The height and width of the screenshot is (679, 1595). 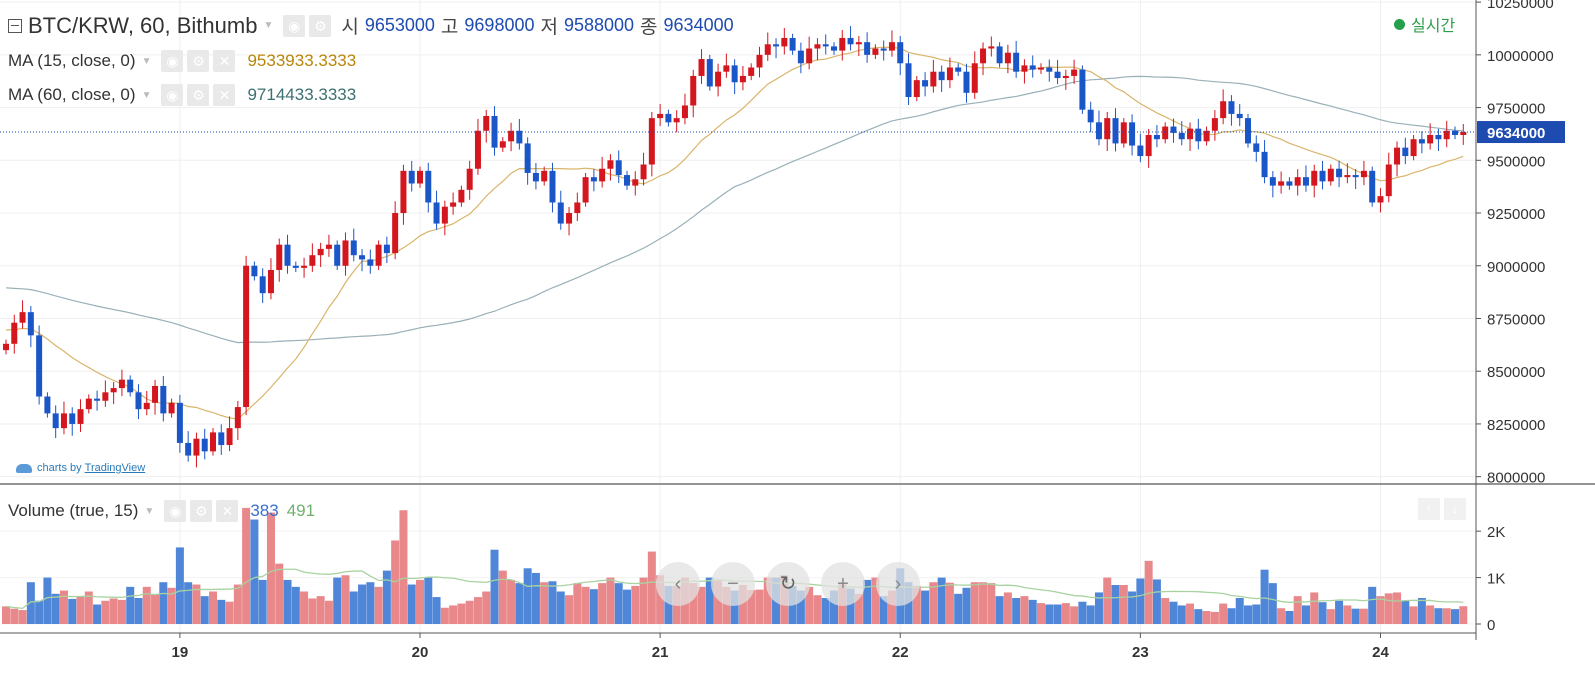 What do you see at coordinates (302, 60) in the screenshot?
I see `ma15-value: 9533933.3333` at bounding box center [302, 60].